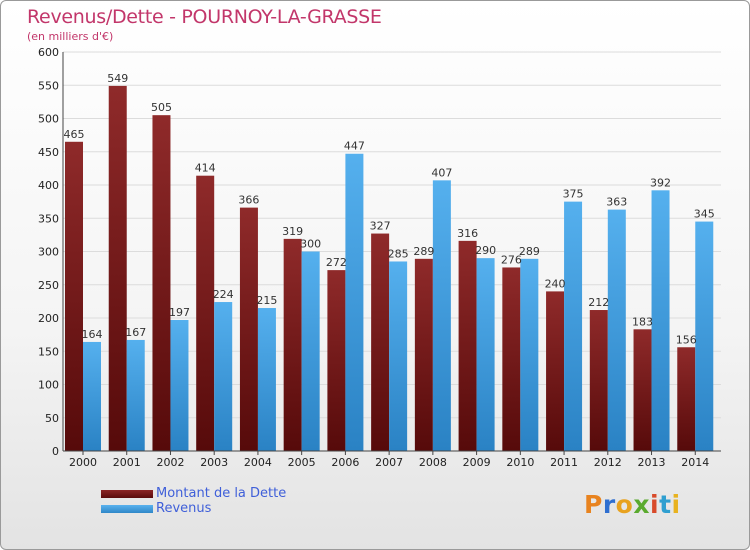 This screenshot has height=550, width=750. Describe the element at coordinates (593, 504) in the screenshot. I see `logo-letter: P` at that location.